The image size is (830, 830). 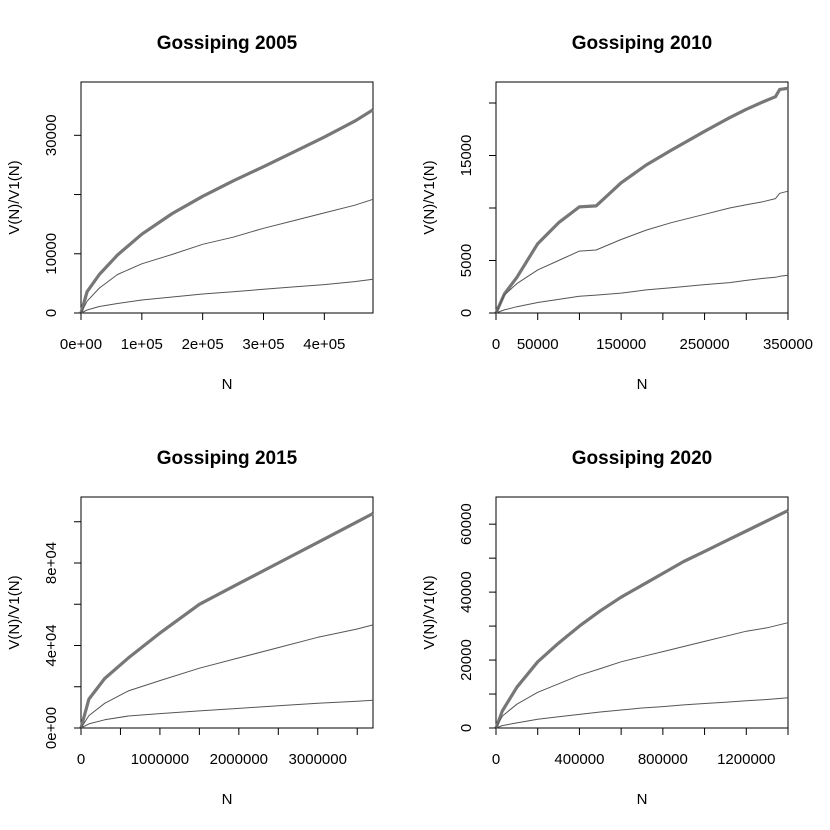 What do you see at coordinates (81, 344) in the screenshot?
I see `x-tick-label: 0e+00` at bounding box center [81, 344].